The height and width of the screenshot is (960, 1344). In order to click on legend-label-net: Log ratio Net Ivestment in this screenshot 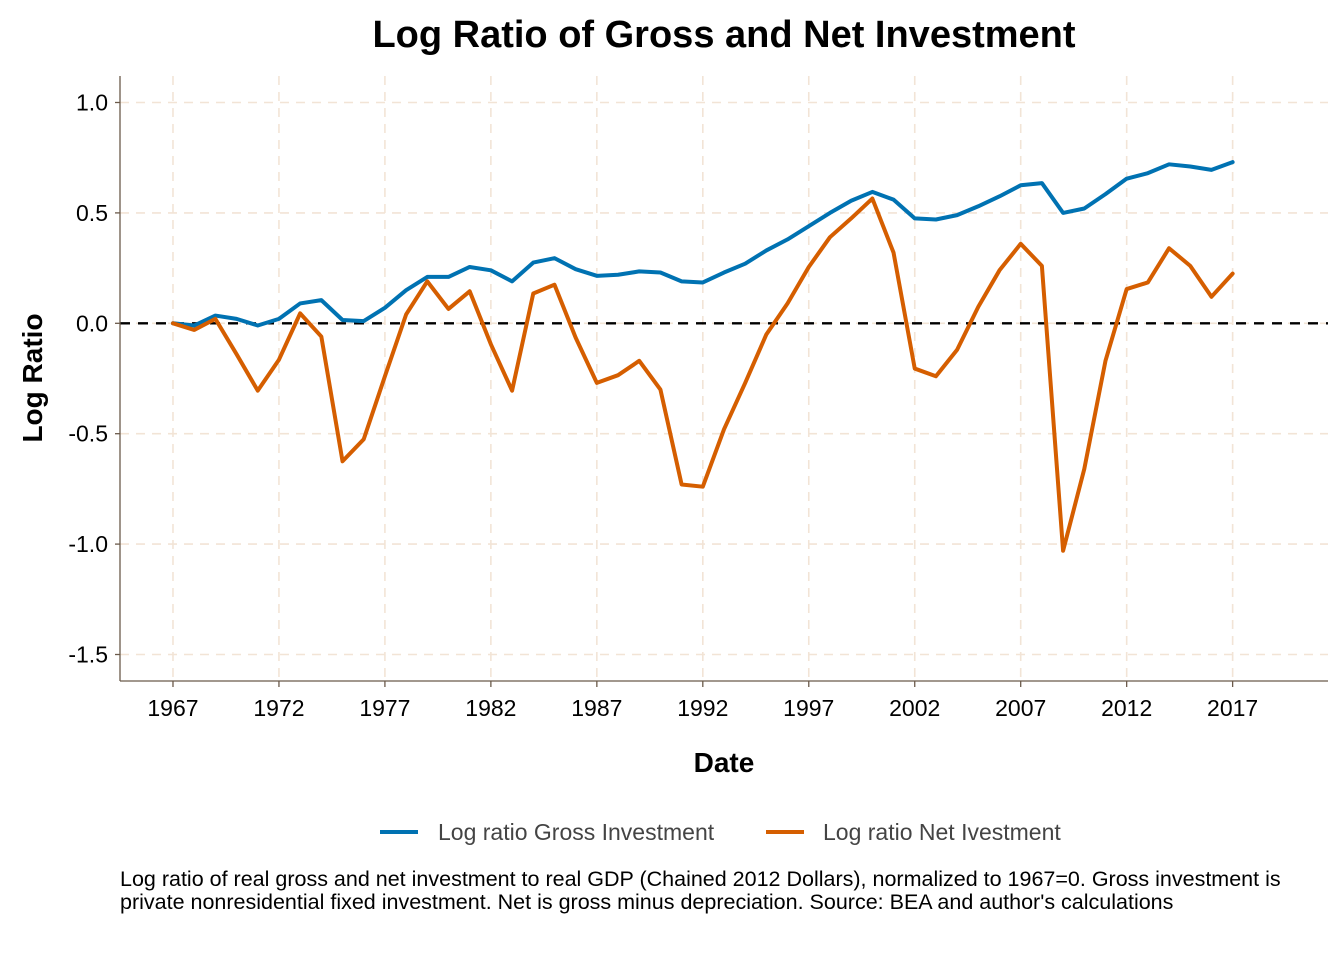, I will do `click(942, 832)`.